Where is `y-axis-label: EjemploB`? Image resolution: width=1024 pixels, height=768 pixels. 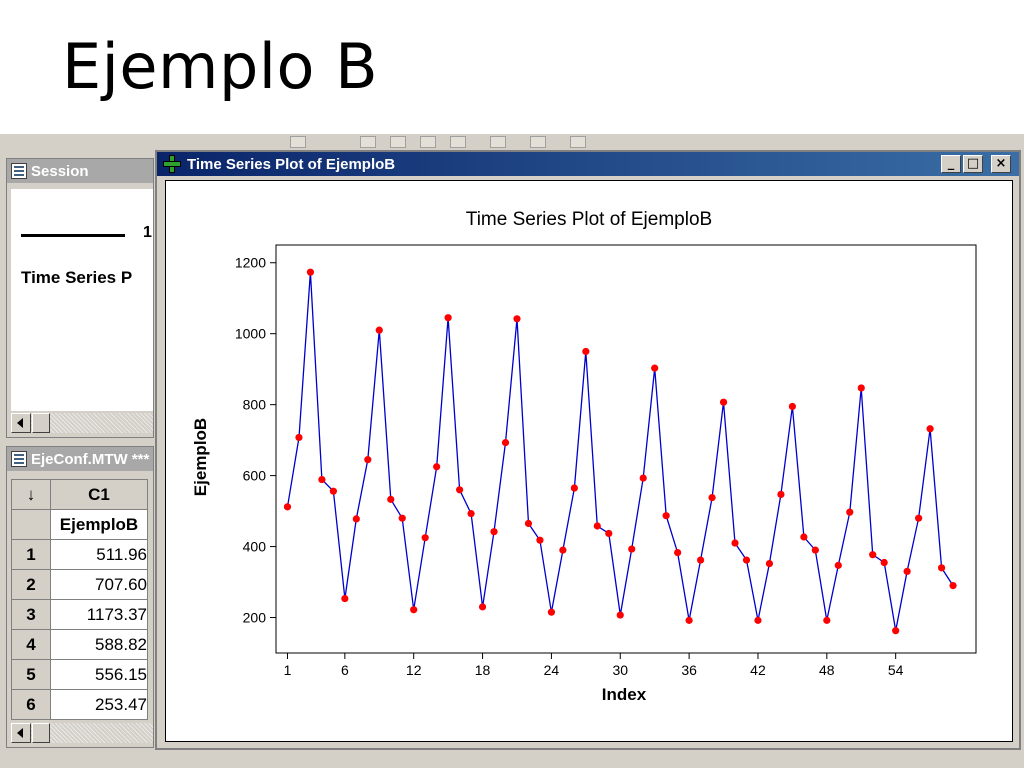
y-axis-label: EjemploB is located at coordinates (200, 457).